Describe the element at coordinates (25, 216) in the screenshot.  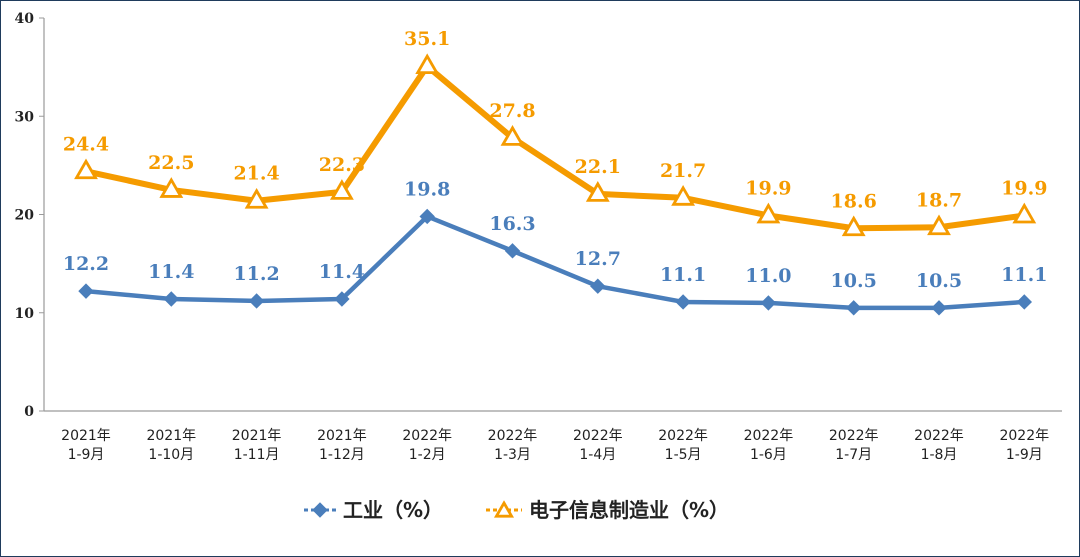
I see `y-tick-label: 20` at that location.